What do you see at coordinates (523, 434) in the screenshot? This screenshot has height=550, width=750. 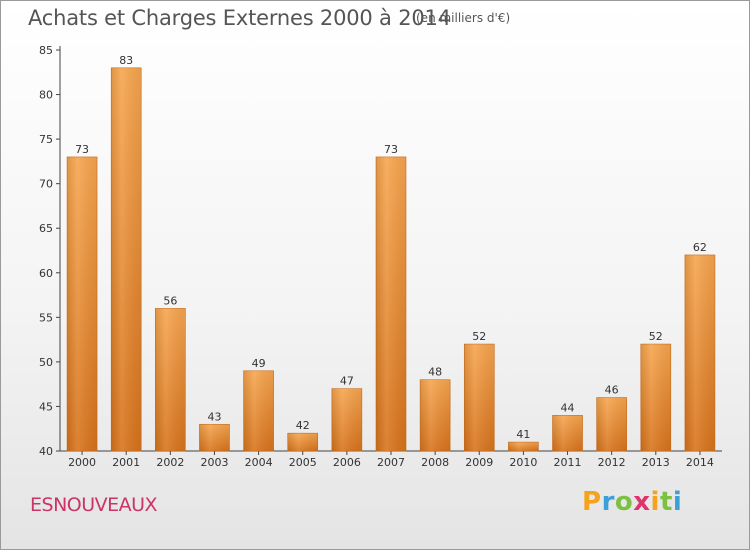 I see `value-label-2010: 41` at bounding box center [523, 434].